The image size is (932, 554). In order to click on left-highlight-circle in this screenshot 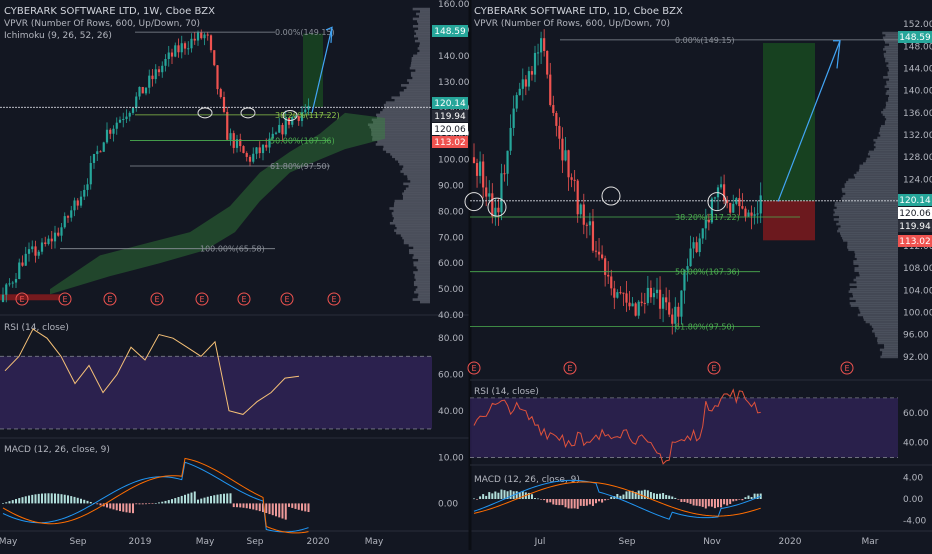, I will do `click(290, 115)`.